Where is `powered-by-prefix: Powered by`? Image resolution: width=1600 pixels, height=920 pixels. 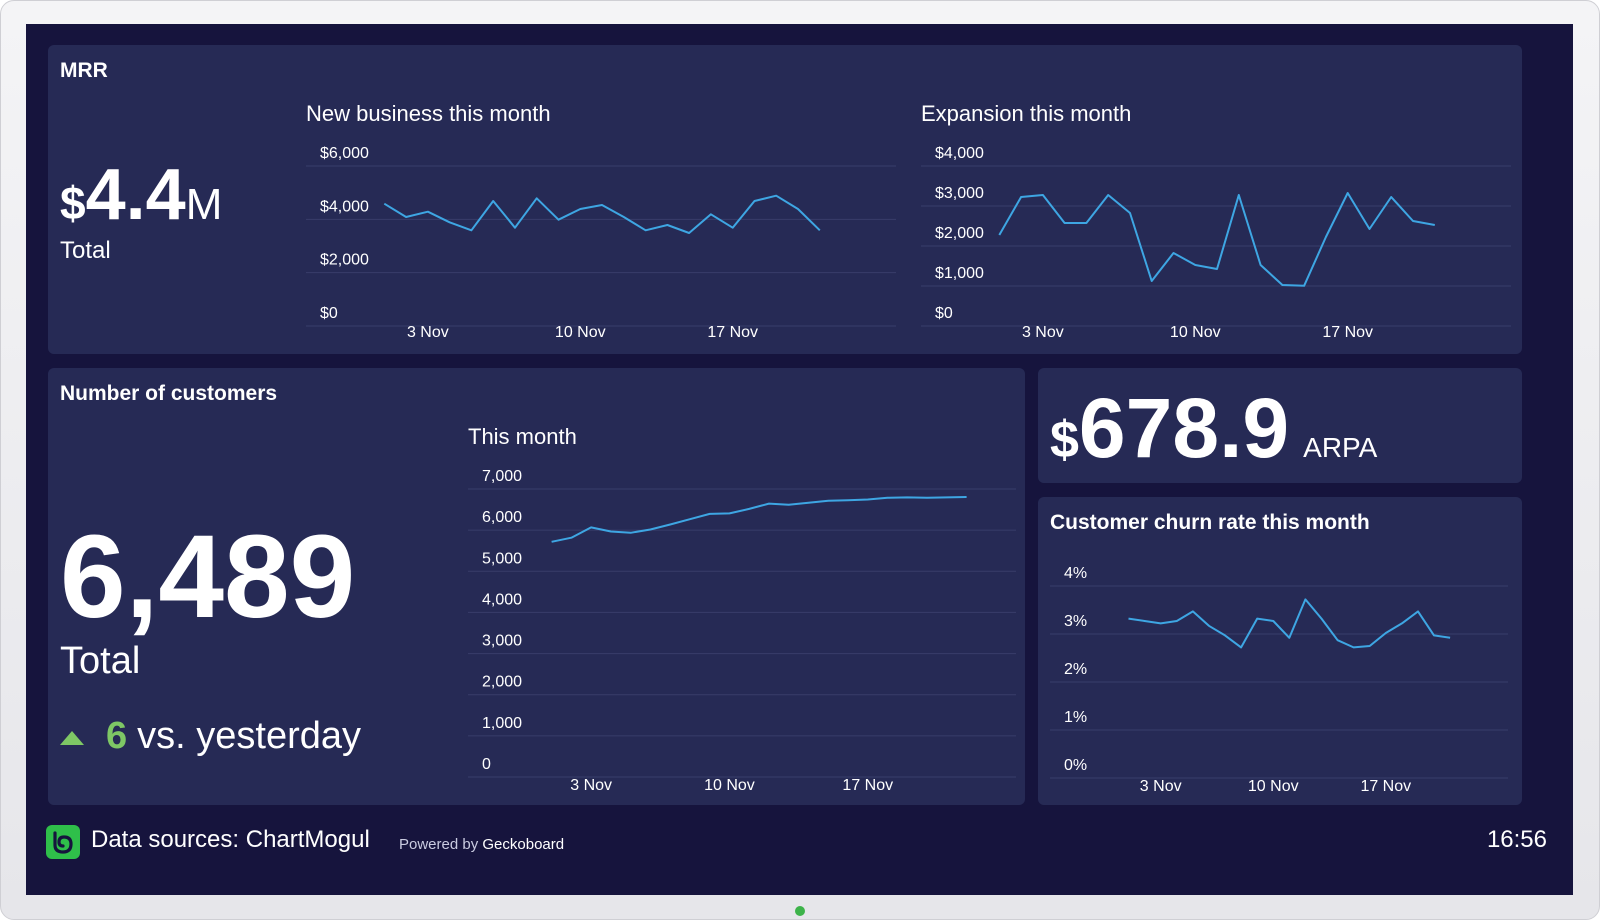
powered-by-prefix: Powered by is located at coordinates (439, 844).